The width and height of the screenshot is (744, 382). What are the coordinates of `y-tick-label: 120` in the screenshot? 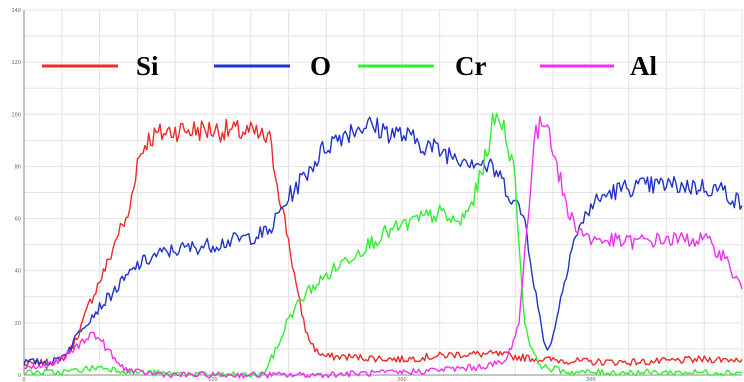 It's located at (16, 63).